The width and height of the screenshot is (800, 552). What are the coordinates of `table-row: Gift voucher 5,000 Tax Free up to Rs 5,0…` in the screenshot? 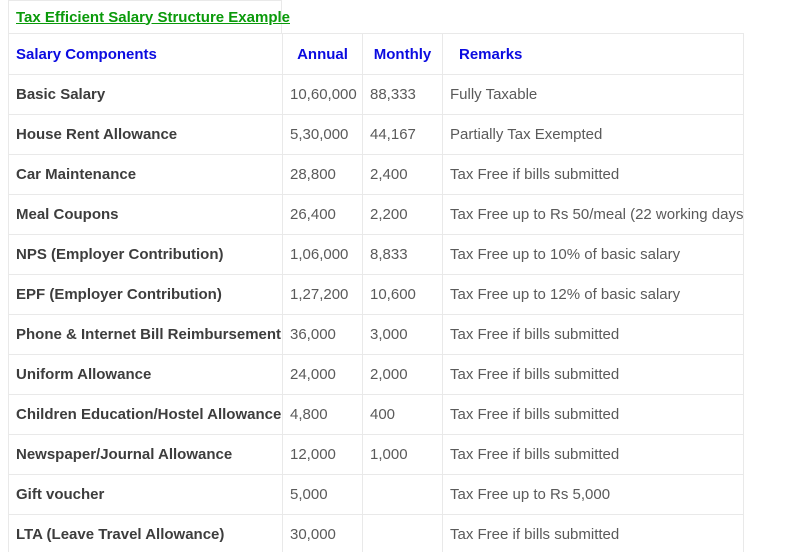 It's located at (376, 494).